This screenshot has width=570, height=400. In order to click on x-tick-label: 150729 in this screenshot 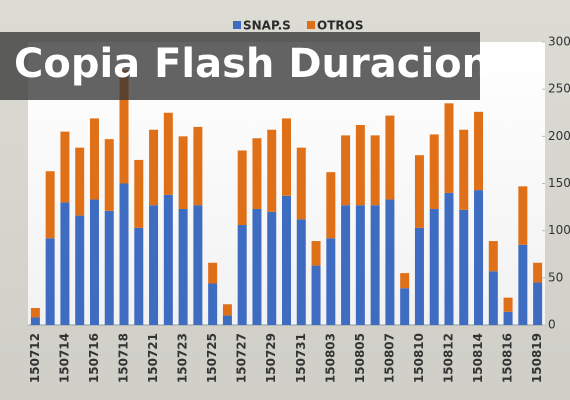, I will do `click(271, 358)`.